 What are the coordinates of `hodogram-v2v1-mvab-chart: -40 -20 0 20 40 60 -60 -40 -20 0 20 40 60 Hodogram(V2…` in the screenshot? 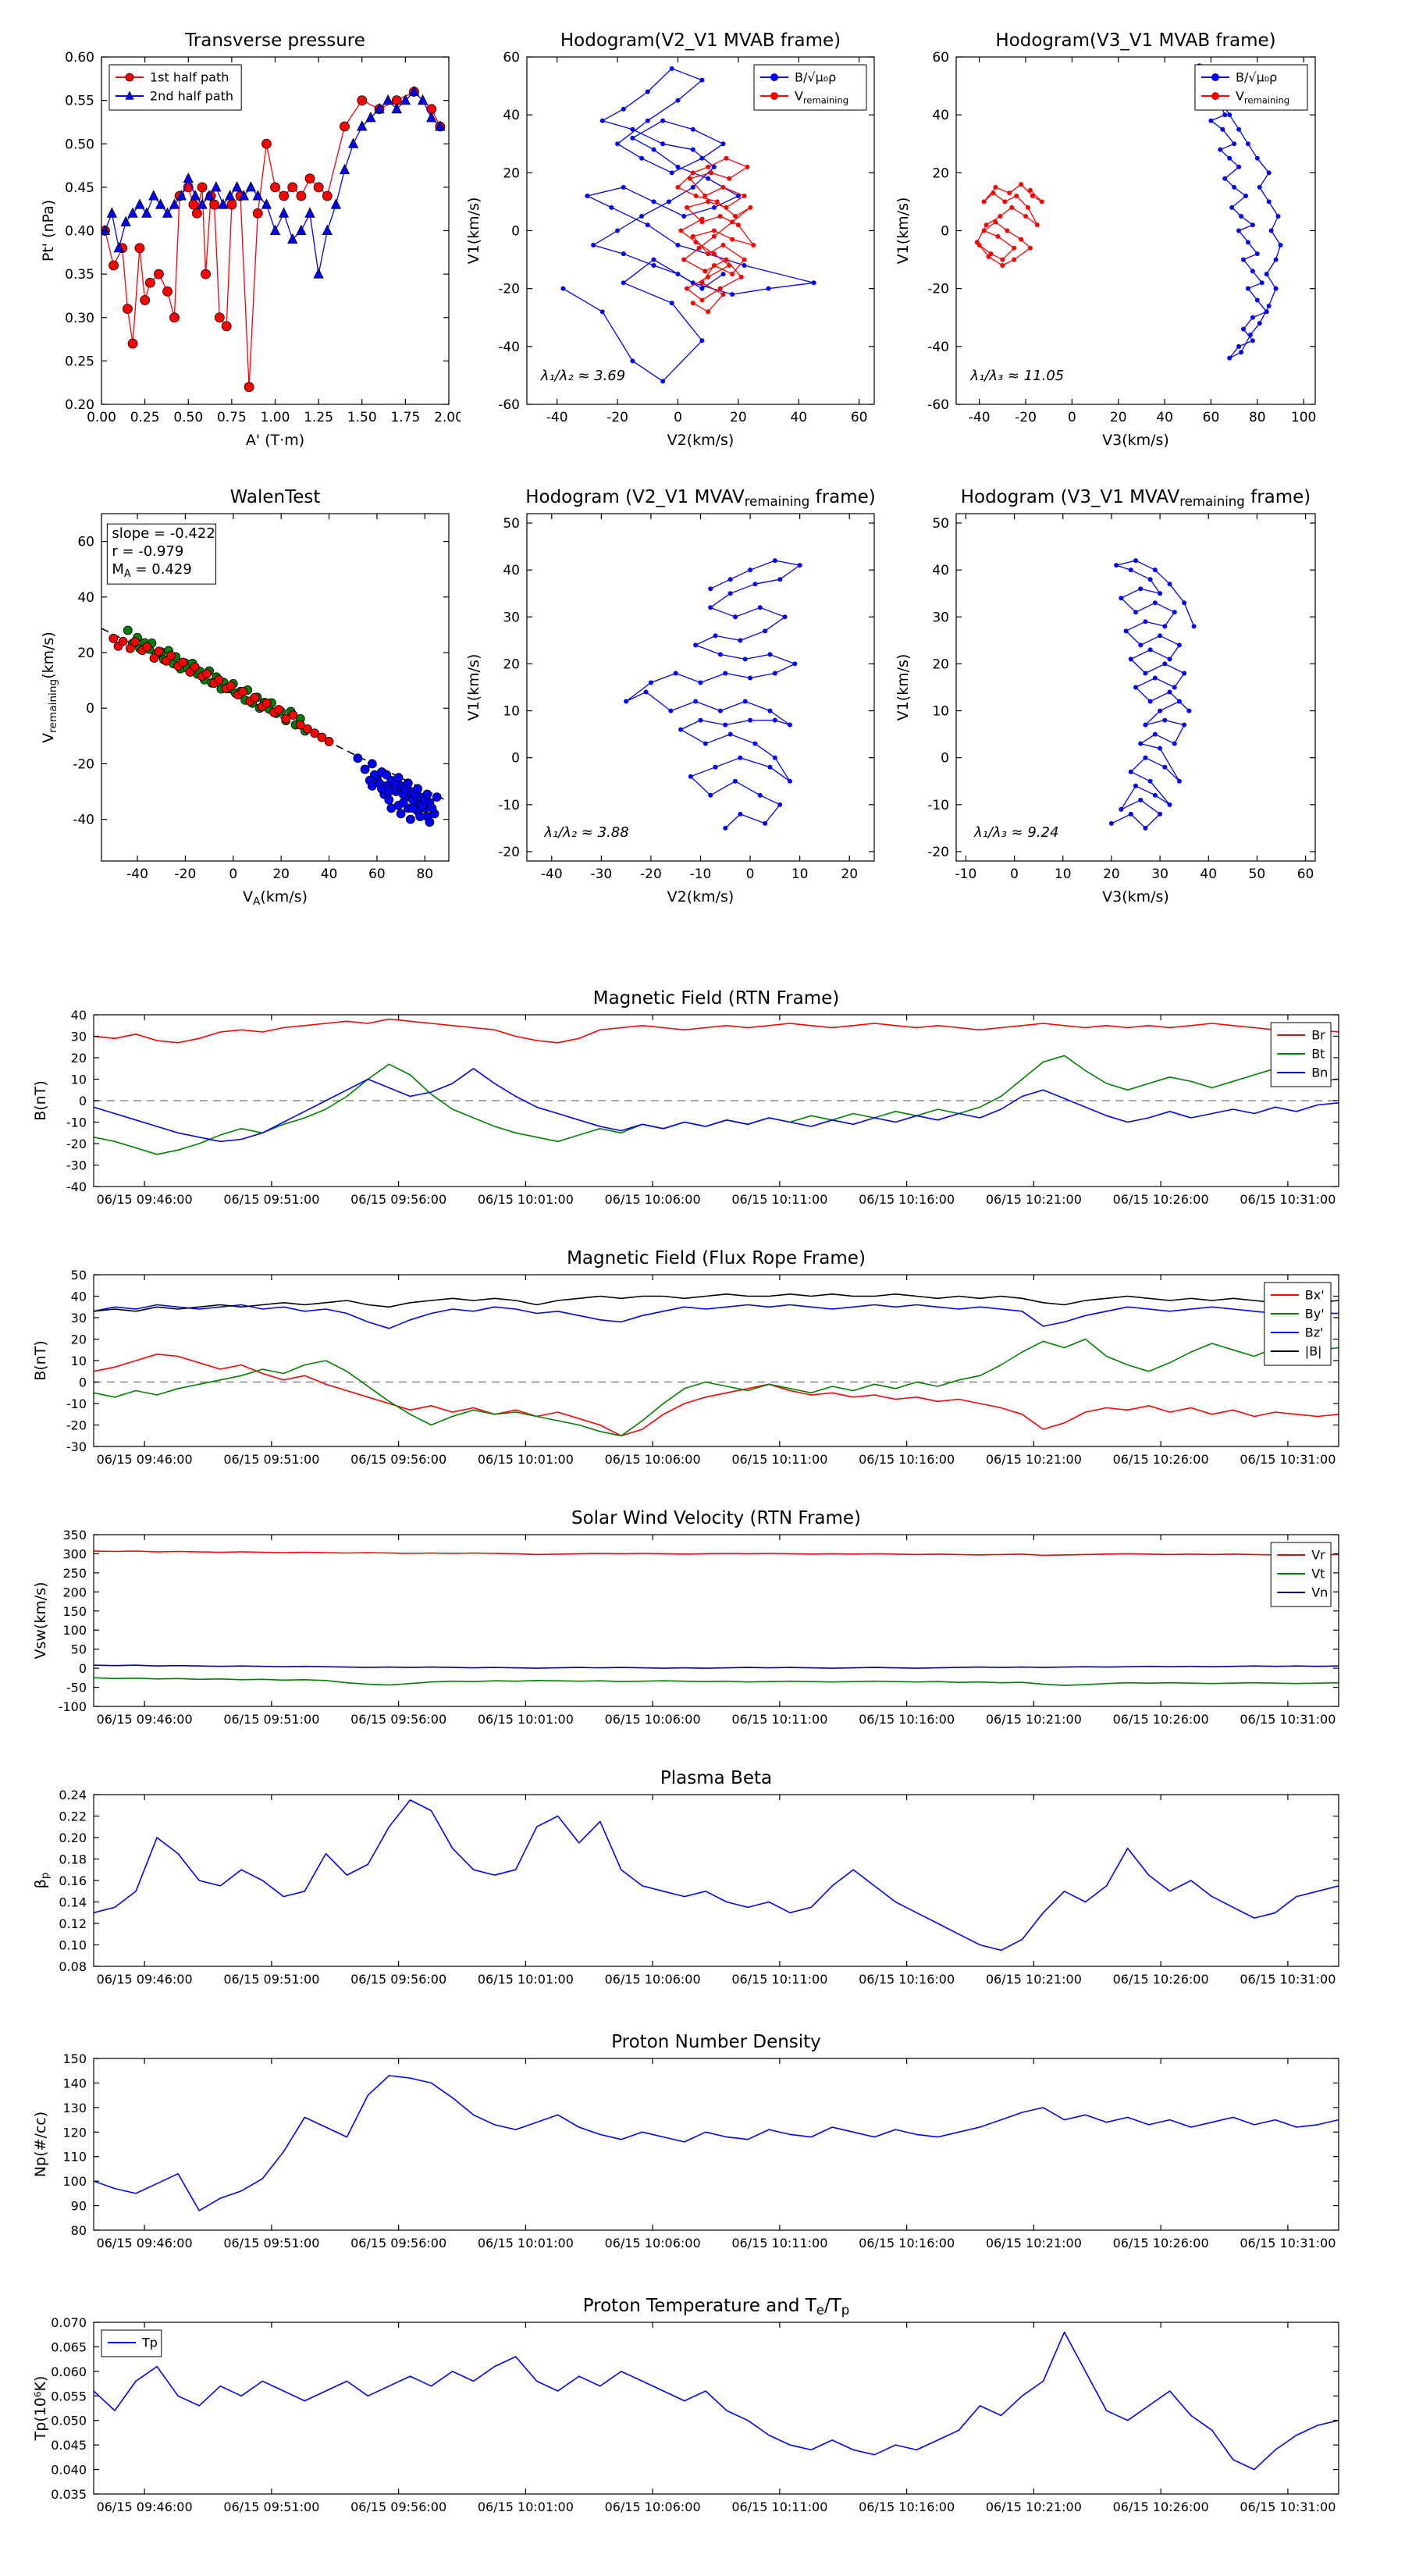 It's located at (668, 240).